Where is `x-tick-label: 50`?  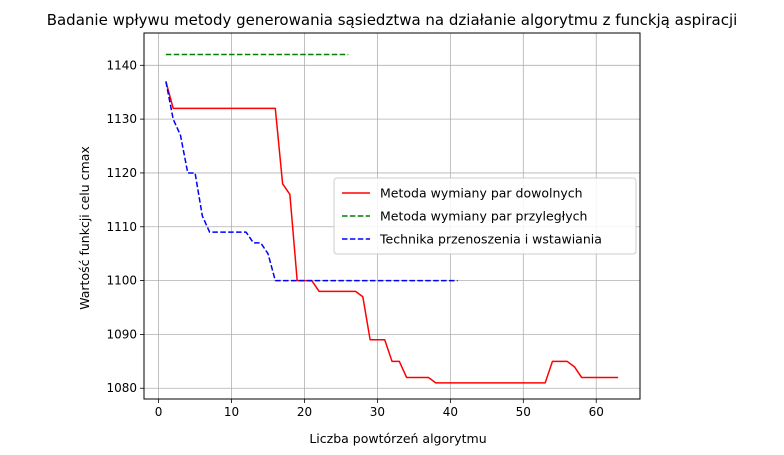 x-tick-label: 50 is located at coordinates (523, 412).